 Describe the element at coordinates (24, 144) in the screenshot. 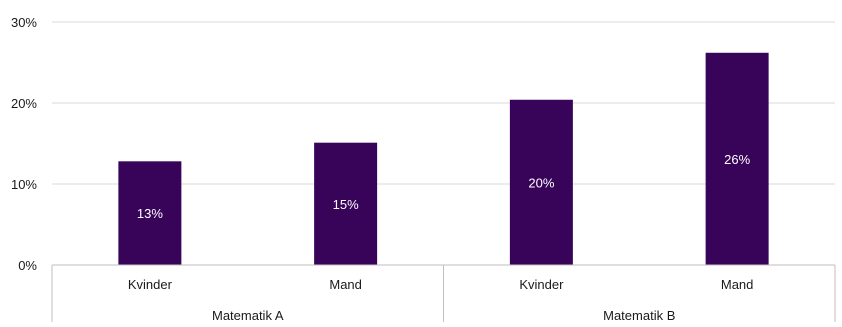

I see `y-axis-ticks: 0% 10% 20% 30%` at that location.